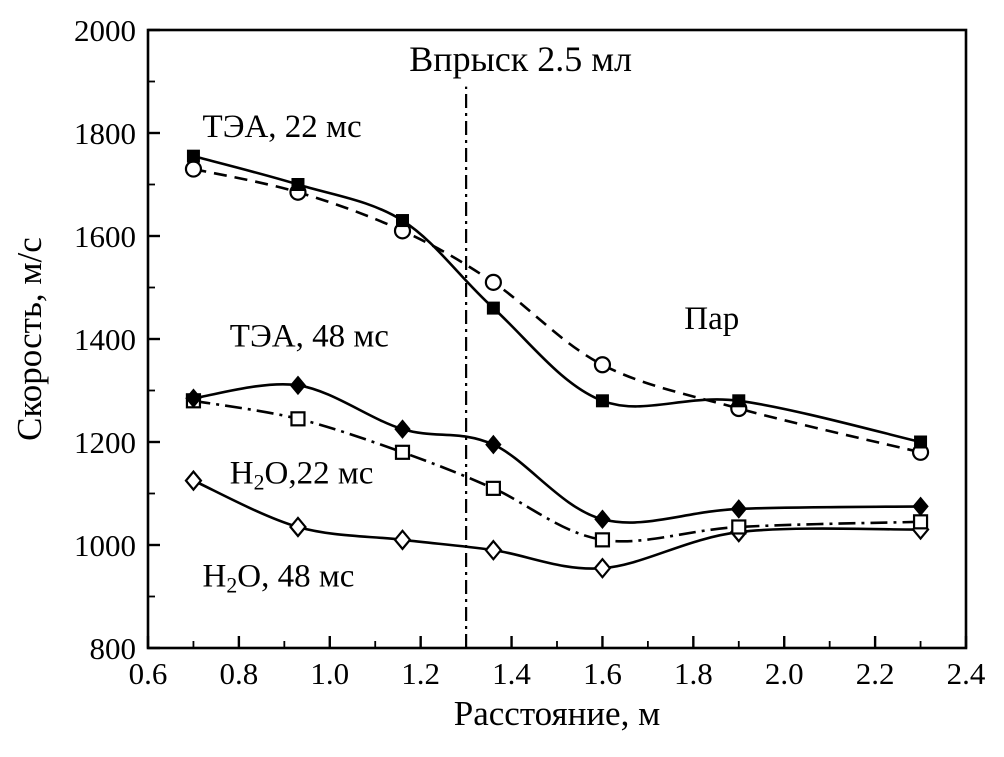 This screenshot has height=757, width=1004. Describe the element at coordinates (29, 339) in the screenshot. I see `y-axis-label: Скорость, м/с` at that location.